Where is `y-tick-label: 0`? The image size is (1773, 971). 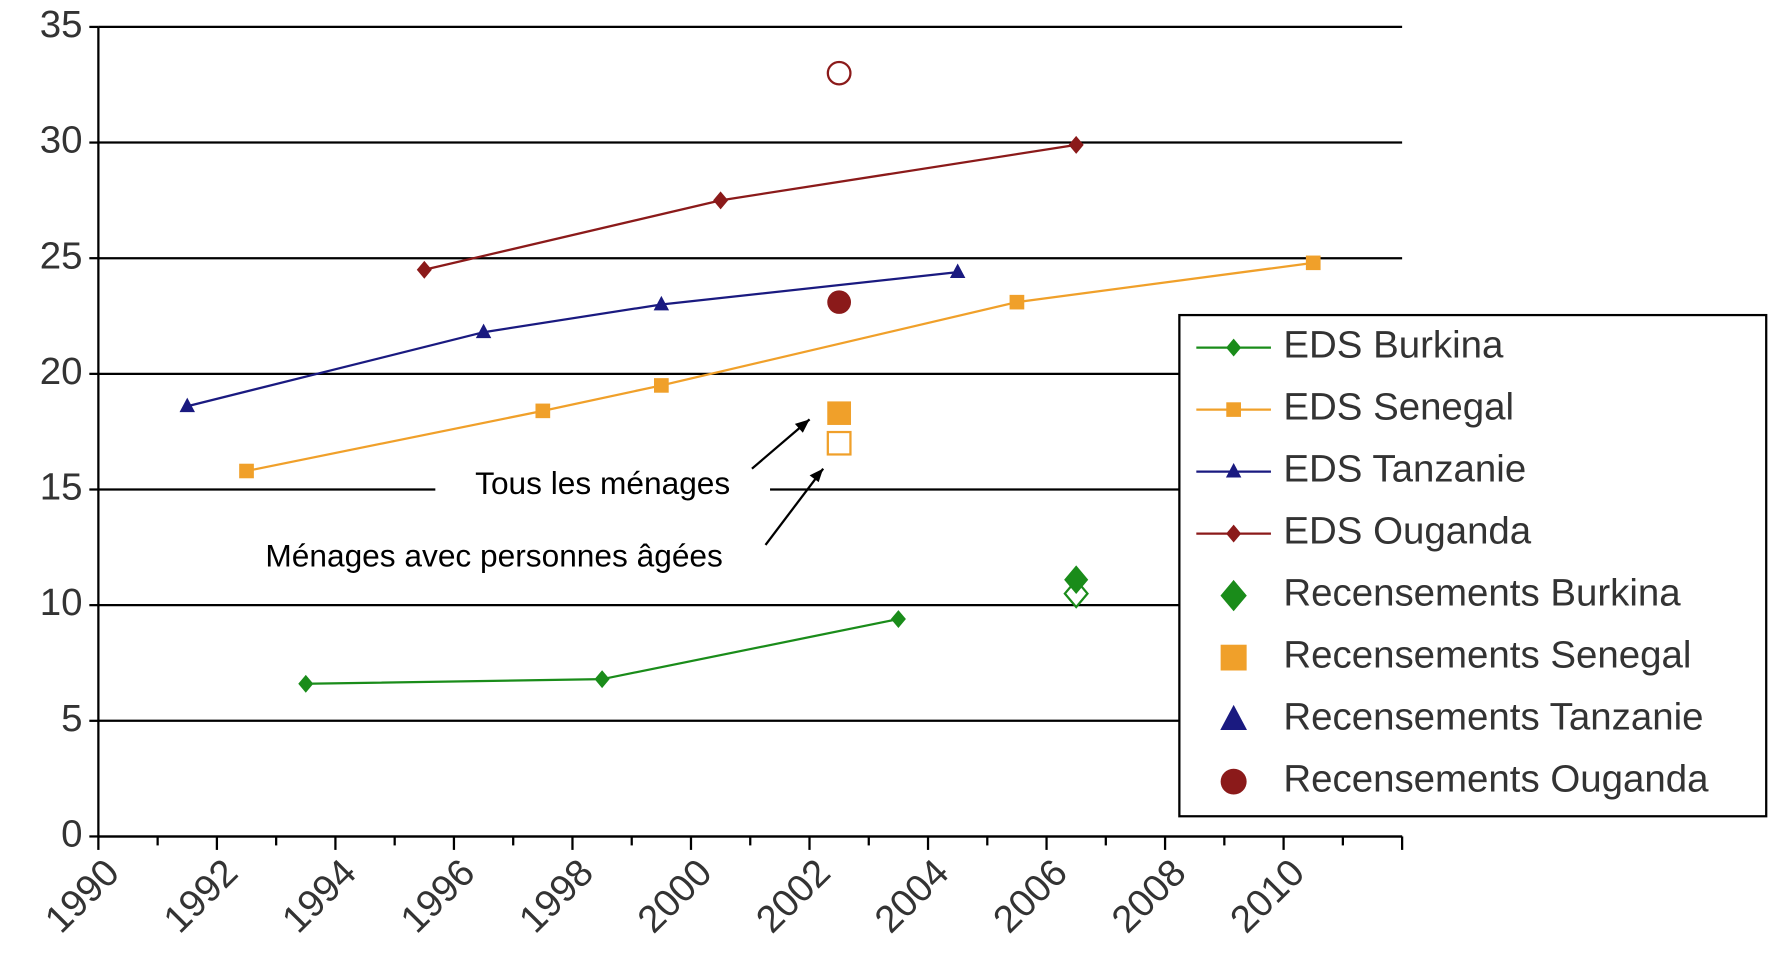 y-tick-label: 0 is located at coordinates (71, 834).